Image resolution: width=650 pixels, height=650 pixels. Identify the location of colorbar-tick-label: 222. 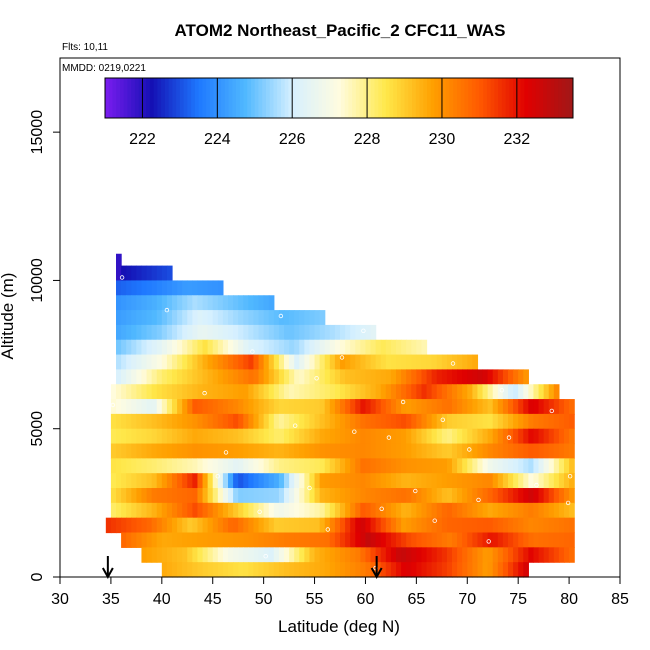
(142, 139).